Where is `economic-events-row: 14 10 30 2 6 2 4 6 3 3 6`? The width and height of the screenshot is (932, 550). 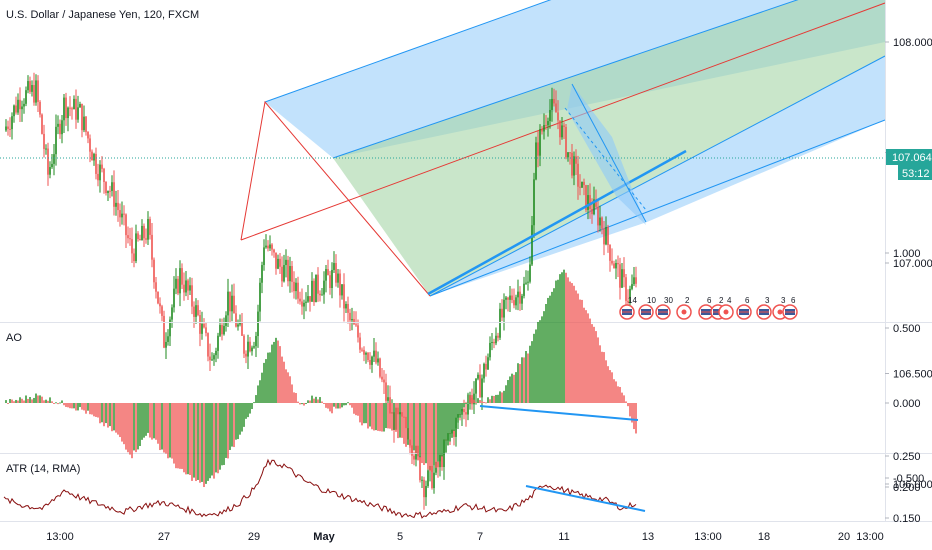
economic-events-row: 14 10 30 2 6 2 4 6 3 3 6 is located at coordinates (708, 308).